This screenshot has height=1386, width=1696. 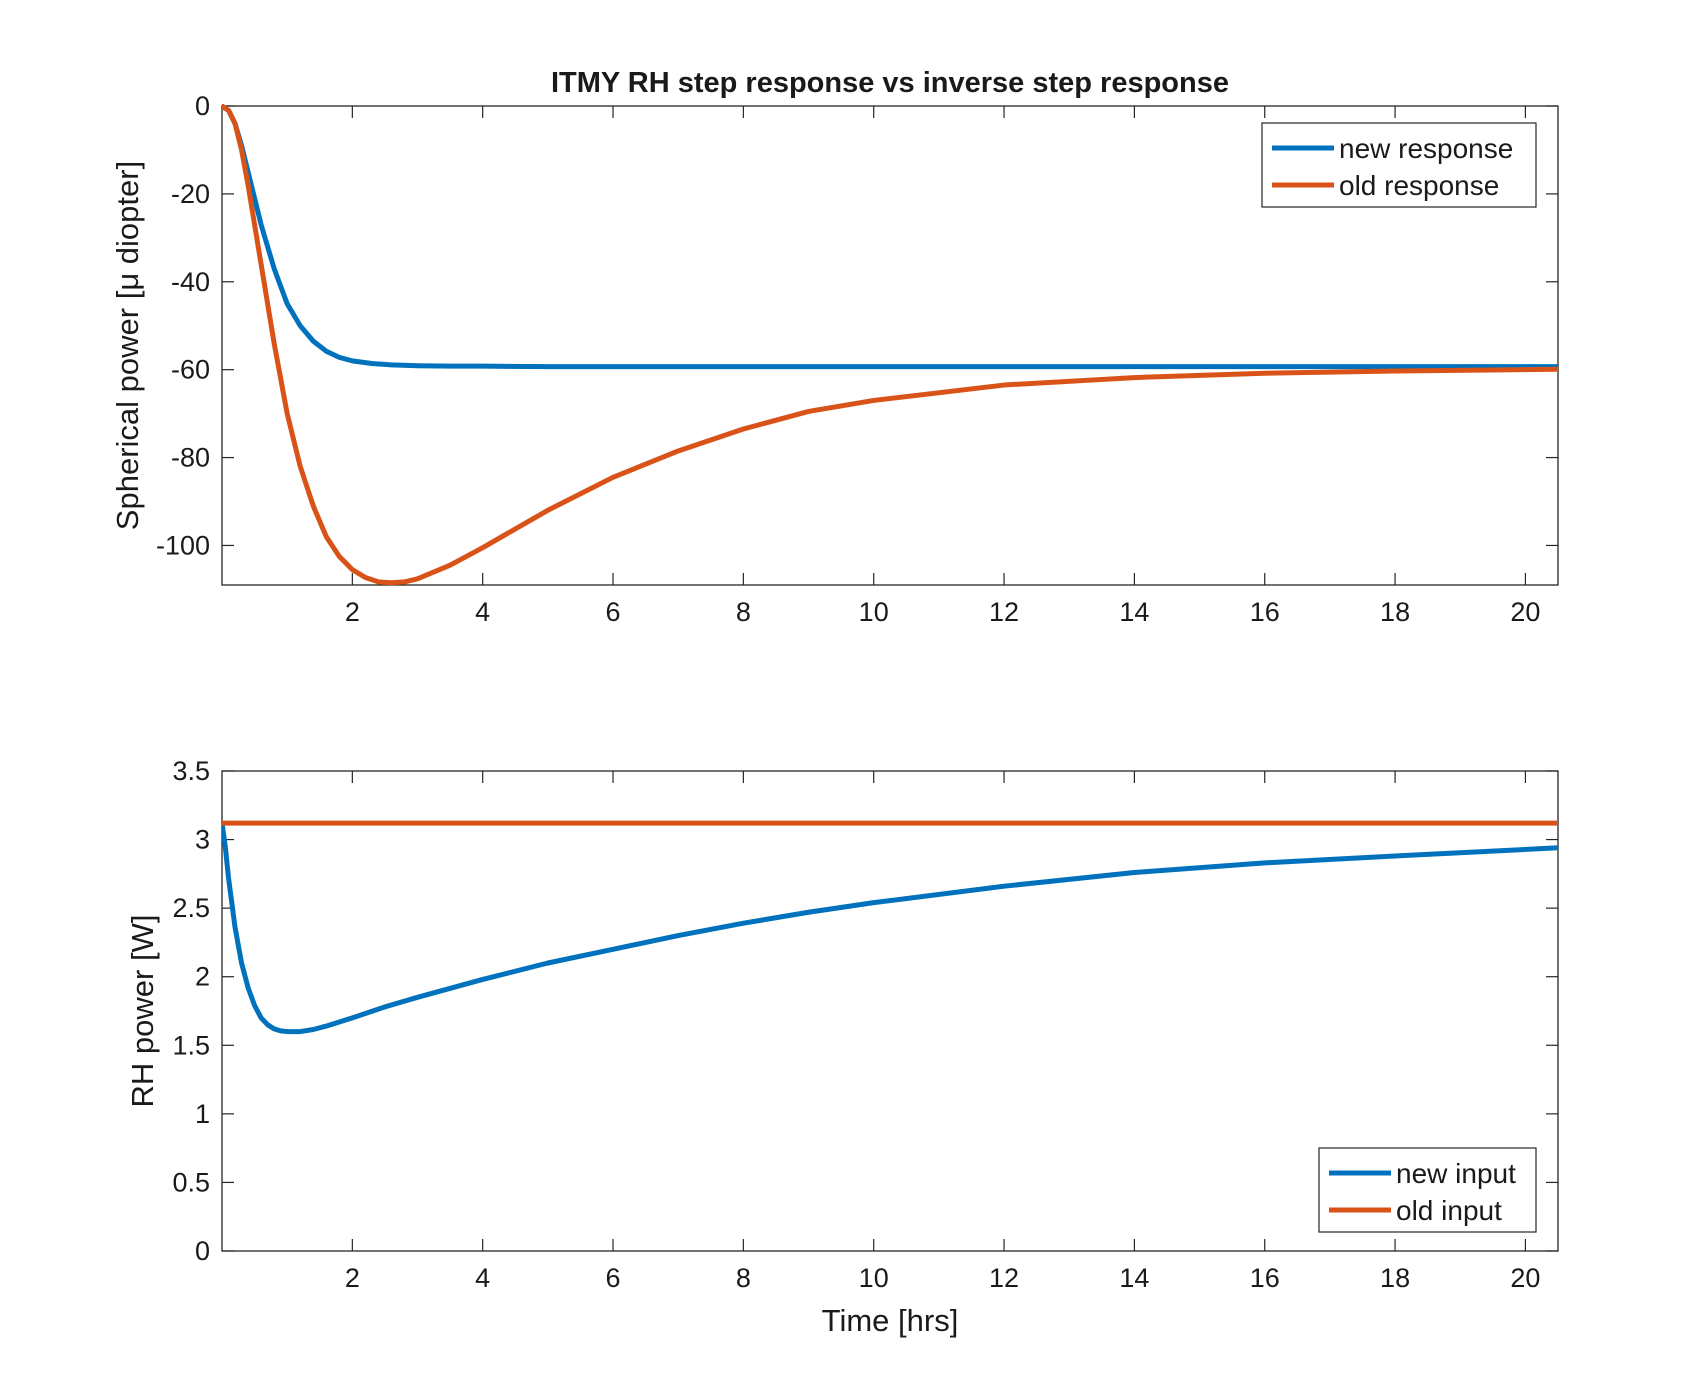 I want to click on series-line-new-input, so click(x=890, y=927).